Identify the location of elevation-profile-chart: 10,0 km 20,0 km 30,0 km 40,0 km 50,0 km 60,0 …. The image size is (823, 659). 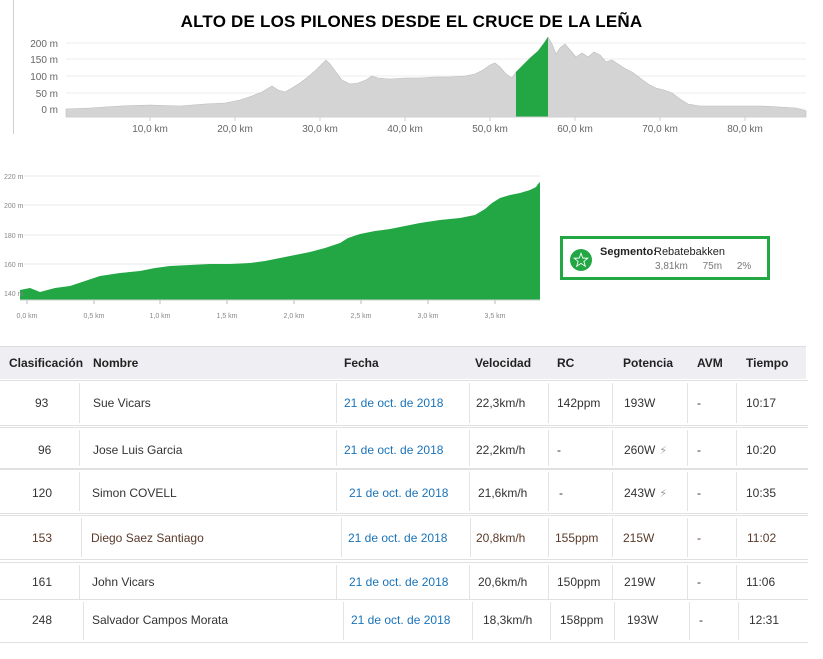
(418, 85).